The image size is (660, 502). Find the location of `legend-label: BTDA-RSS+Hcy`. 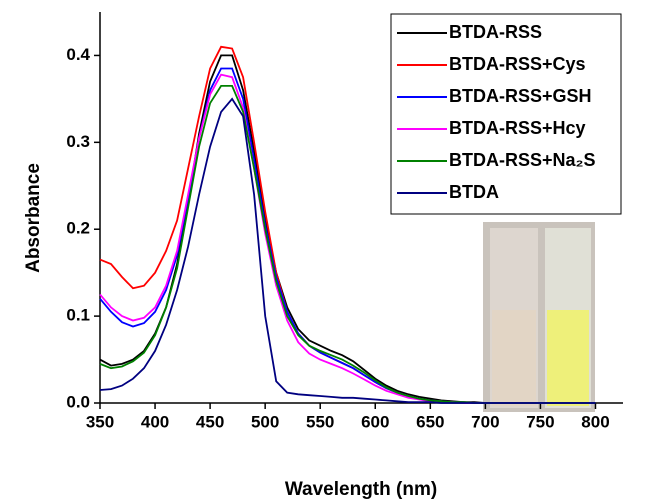

legend-label: BTDA-RSS+Hcy is located at coordinates (517, 128).